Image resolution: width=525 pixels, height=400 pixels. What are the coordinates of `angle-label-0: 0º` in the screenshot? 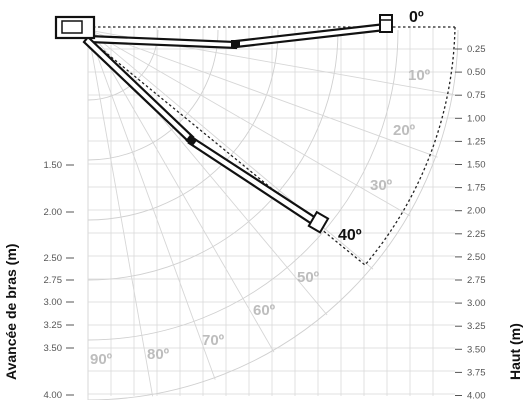 It's located at (416, 17).